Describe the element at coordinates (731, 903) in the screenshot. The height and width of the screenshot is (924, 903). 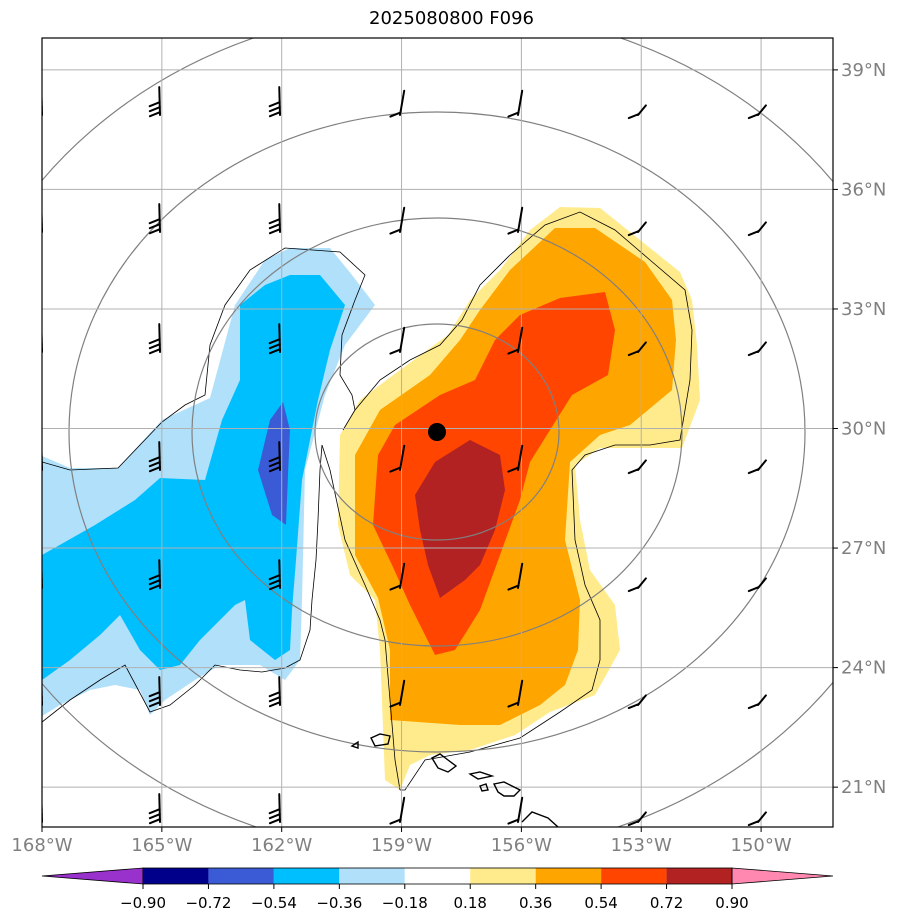
I see `colorbar-tick-label: 0.90` at that location.